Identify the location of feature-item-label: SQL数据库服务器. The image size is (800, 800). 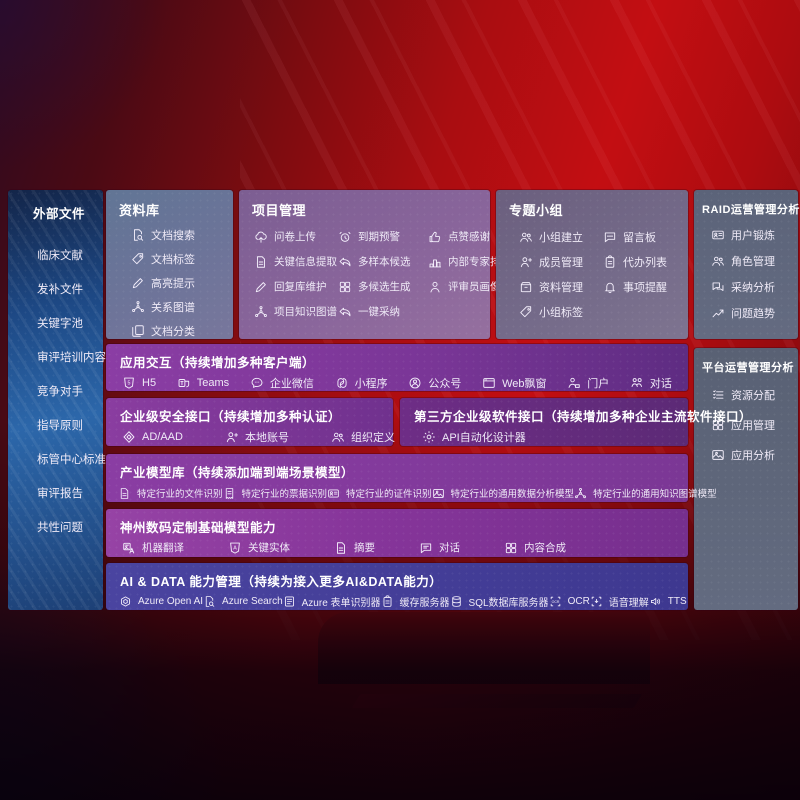
(508, 603).